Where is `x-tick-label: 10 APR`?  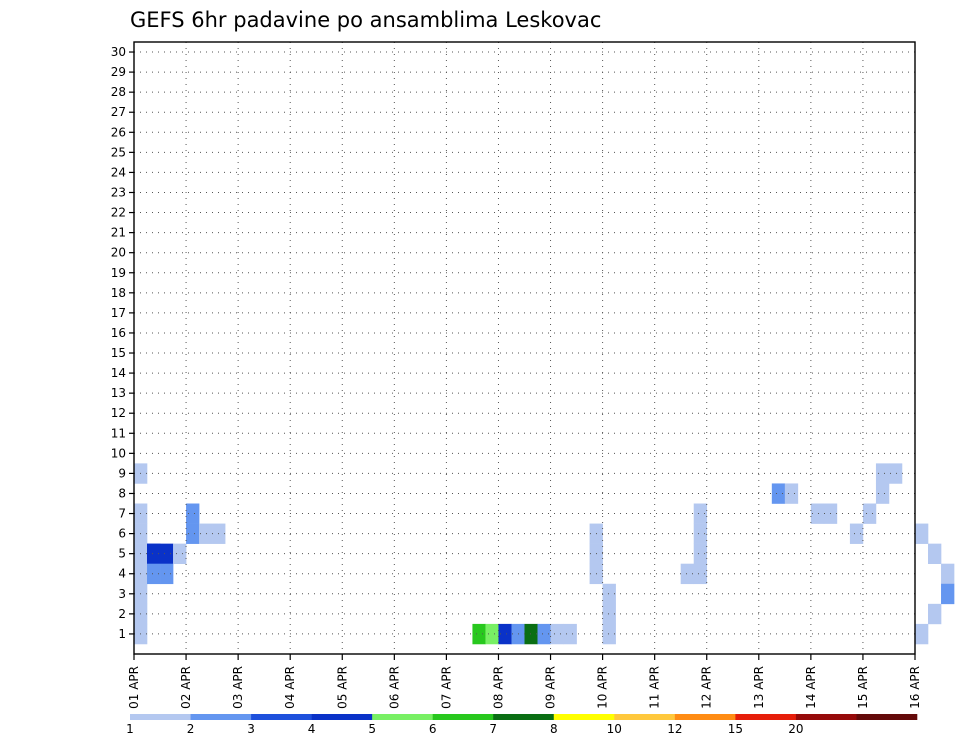
x-tick-label: 10 APR is located at coordinates (603, 687).